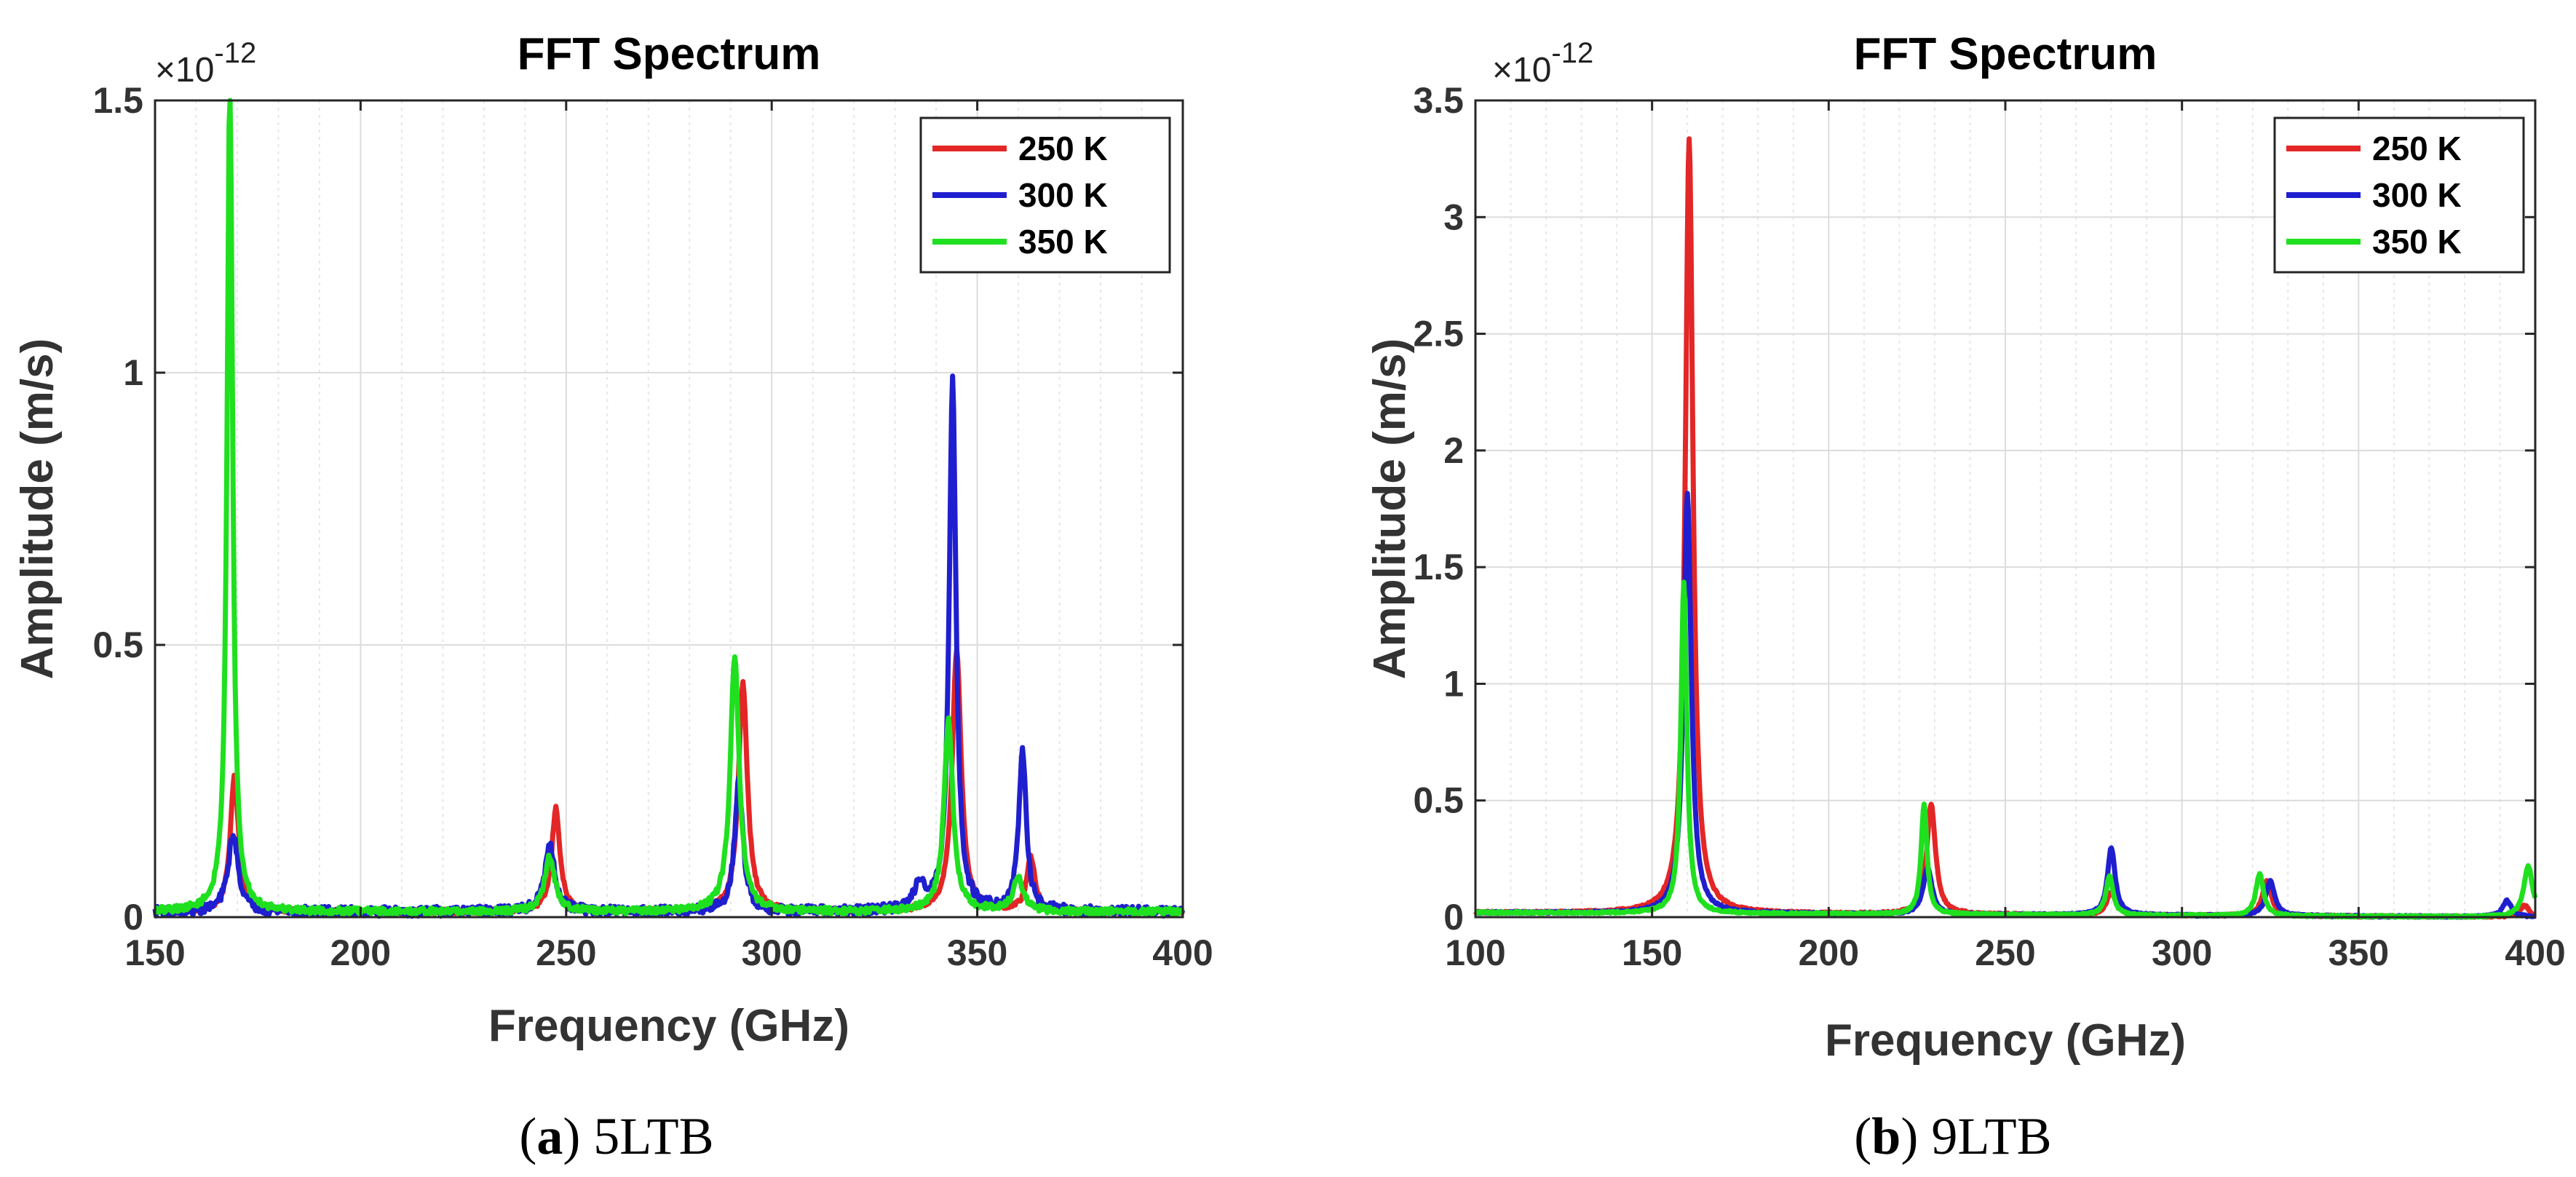 This screenshot has width=2576, height=1177. Describe the element at coordinates (668, 1026) in the screenshot. I see `x-axis-label-a: Frequency (GHz)` at that location.